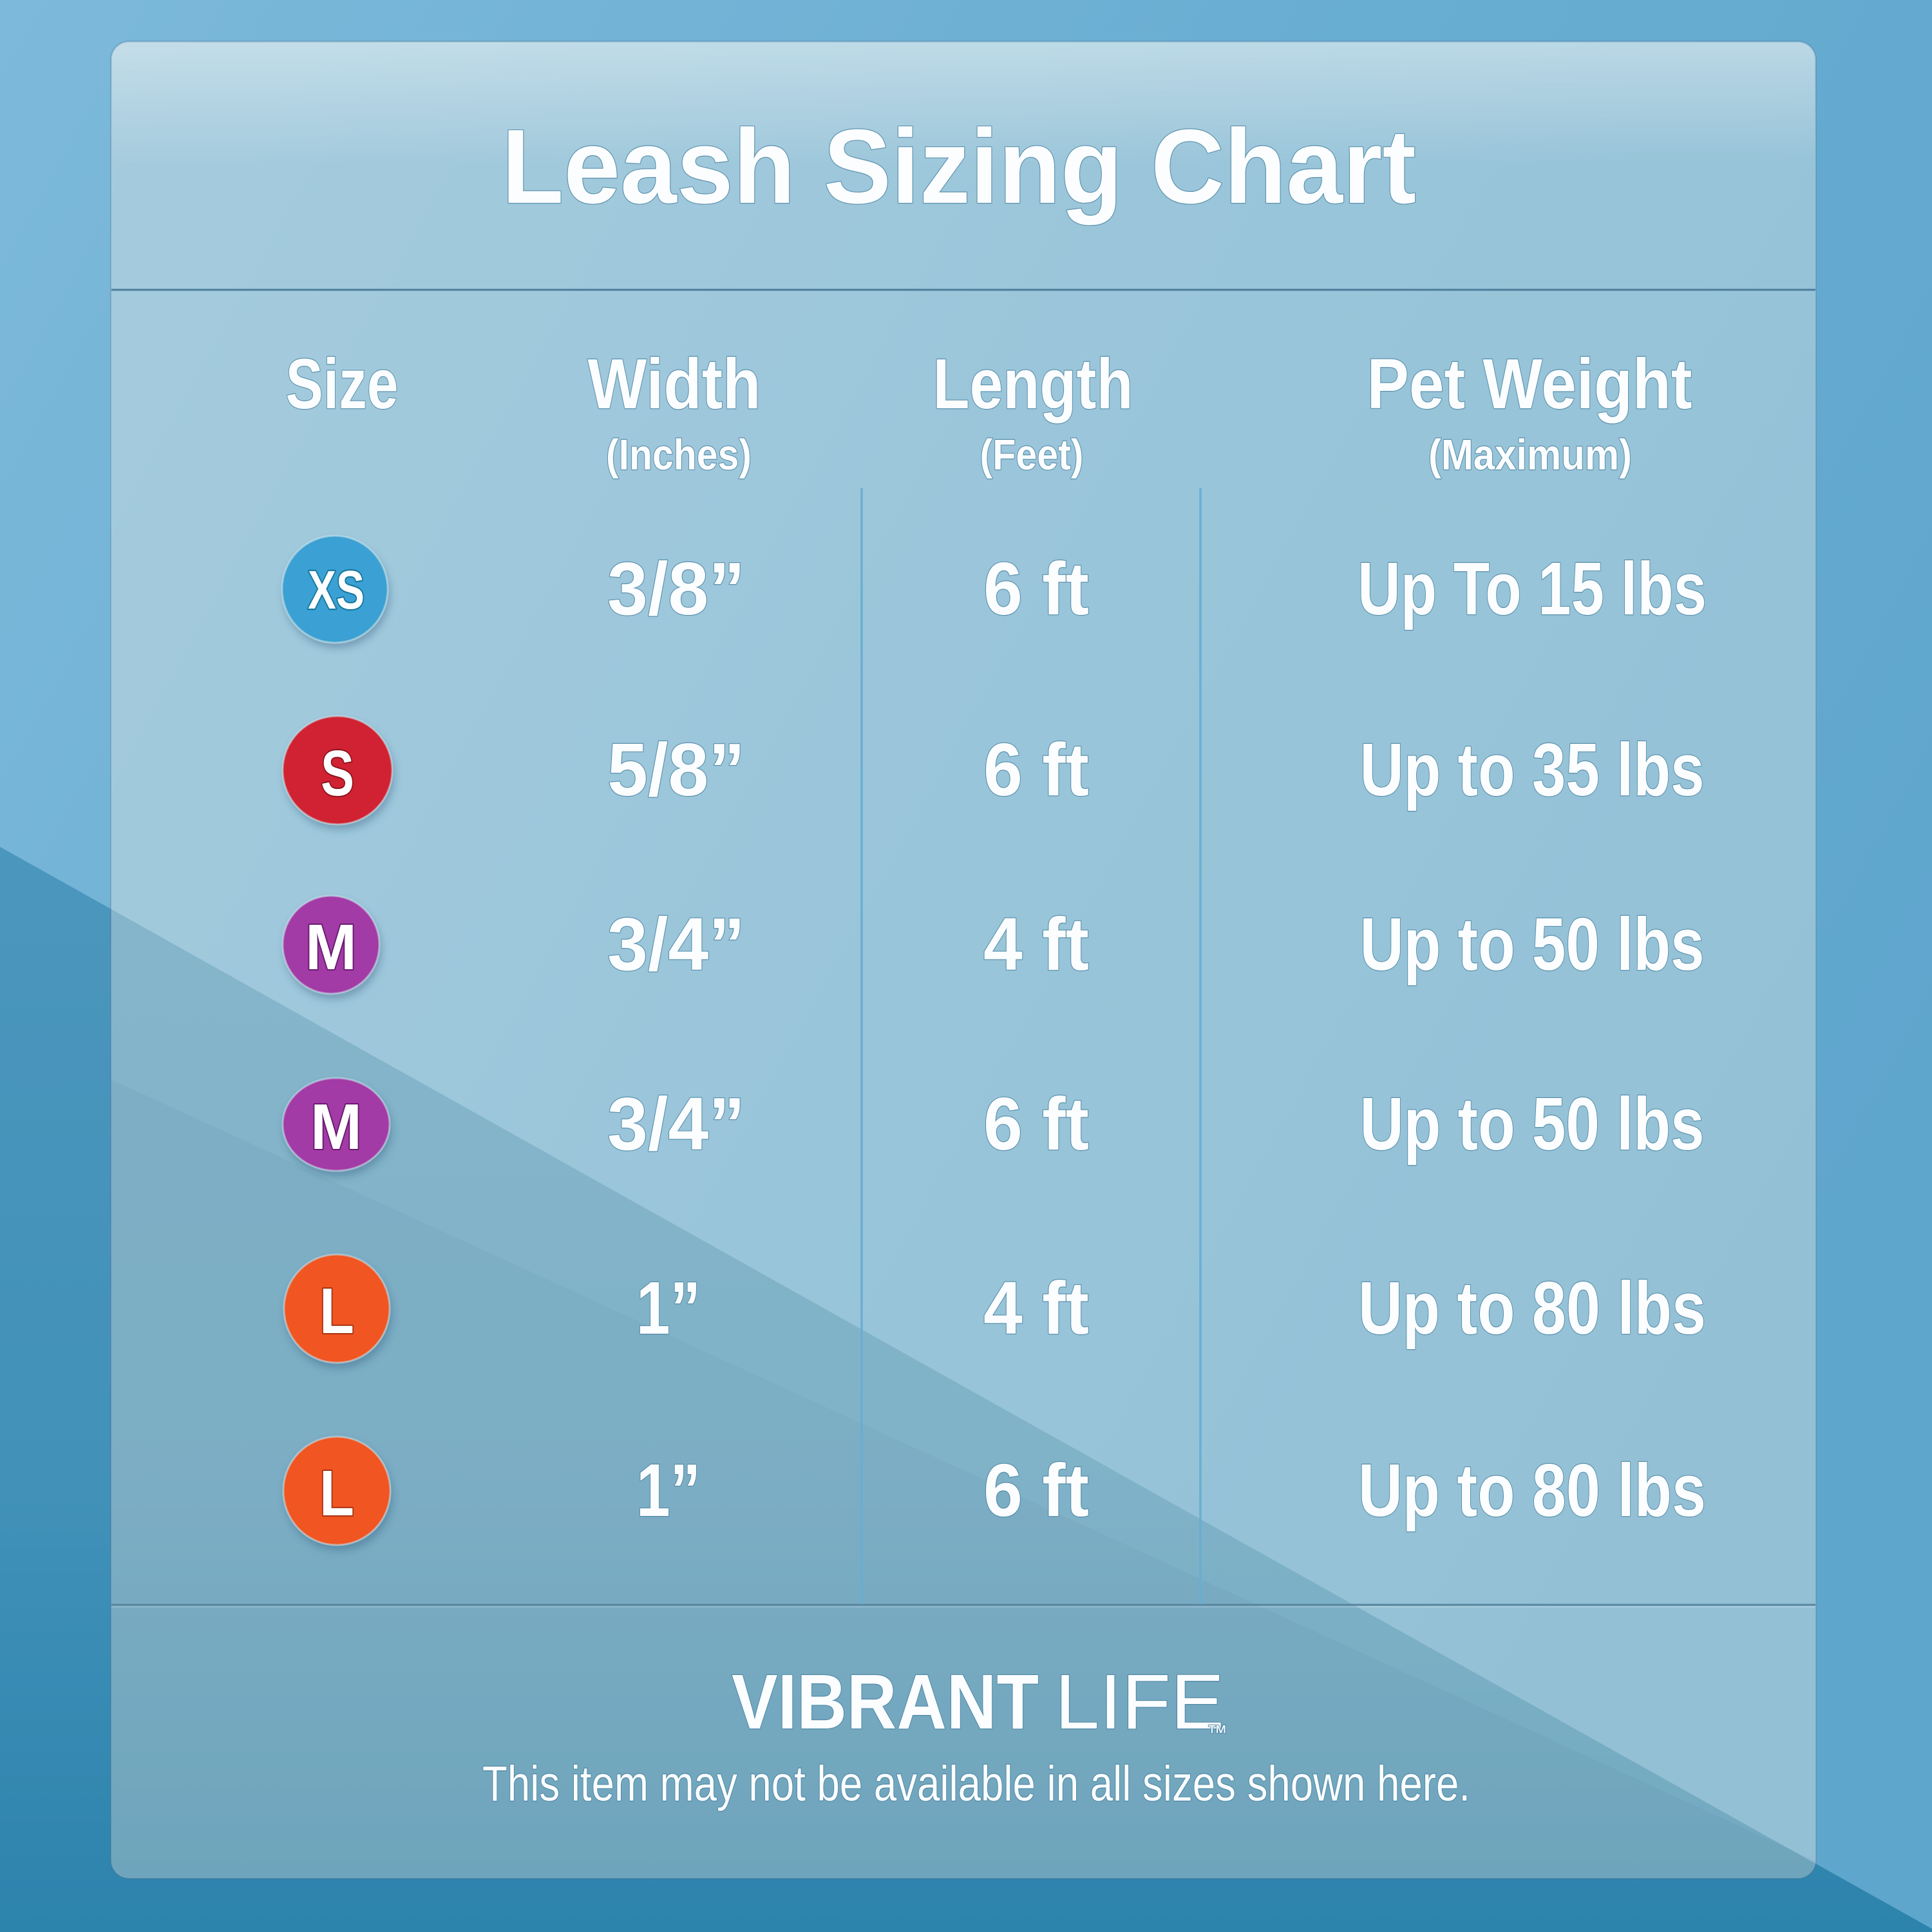 This screenshot has width=1932, height=1932. What do you see at coordinates (1530, 455) in the screenshot?
I see `svg-text: (Maximum)` at bounding box center [1530, 455].